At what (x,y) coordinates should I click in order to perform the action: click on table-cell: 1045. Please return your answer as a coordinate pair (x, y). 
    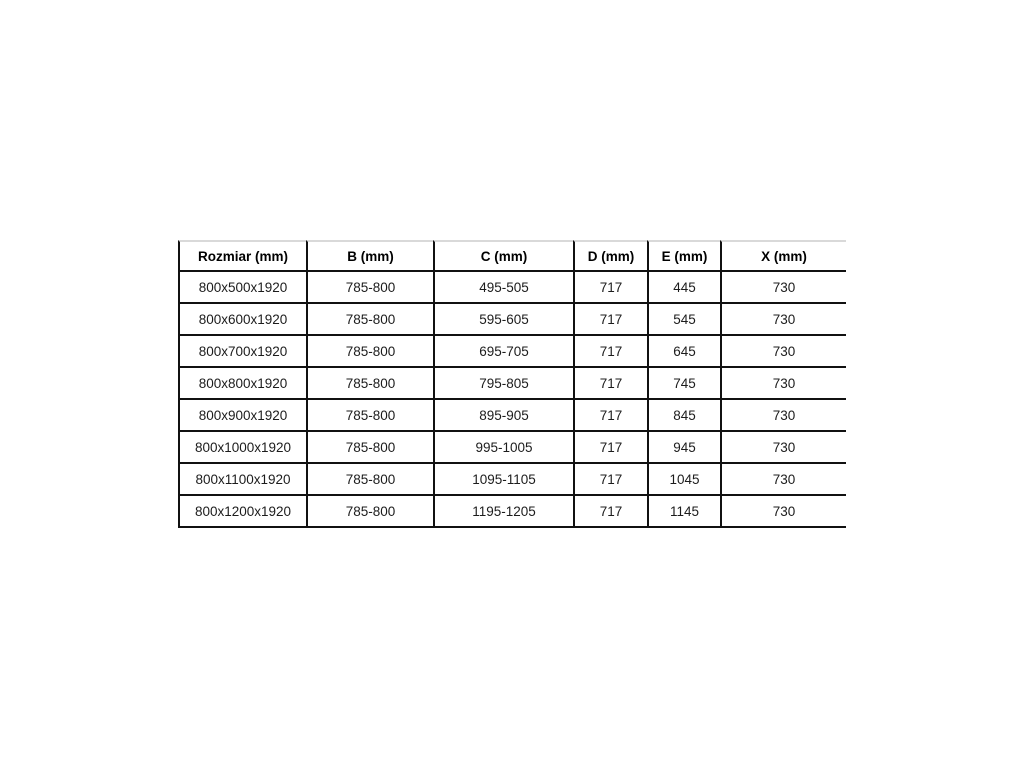
    Looking at the image, I should click on (683, 480).